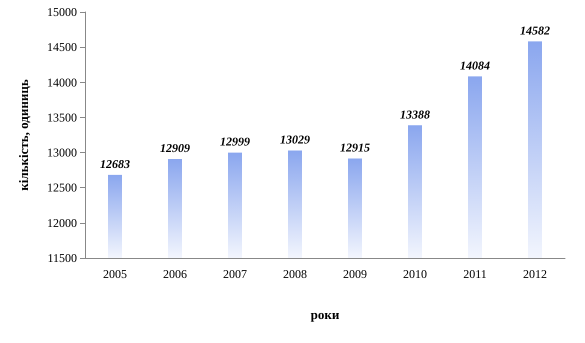 The height and width of the screenshot is (343, 585). What do you see at coordinates (295, 139) in the screenshot?
I see `data-label: 13029` at bounding box center [295, 139].